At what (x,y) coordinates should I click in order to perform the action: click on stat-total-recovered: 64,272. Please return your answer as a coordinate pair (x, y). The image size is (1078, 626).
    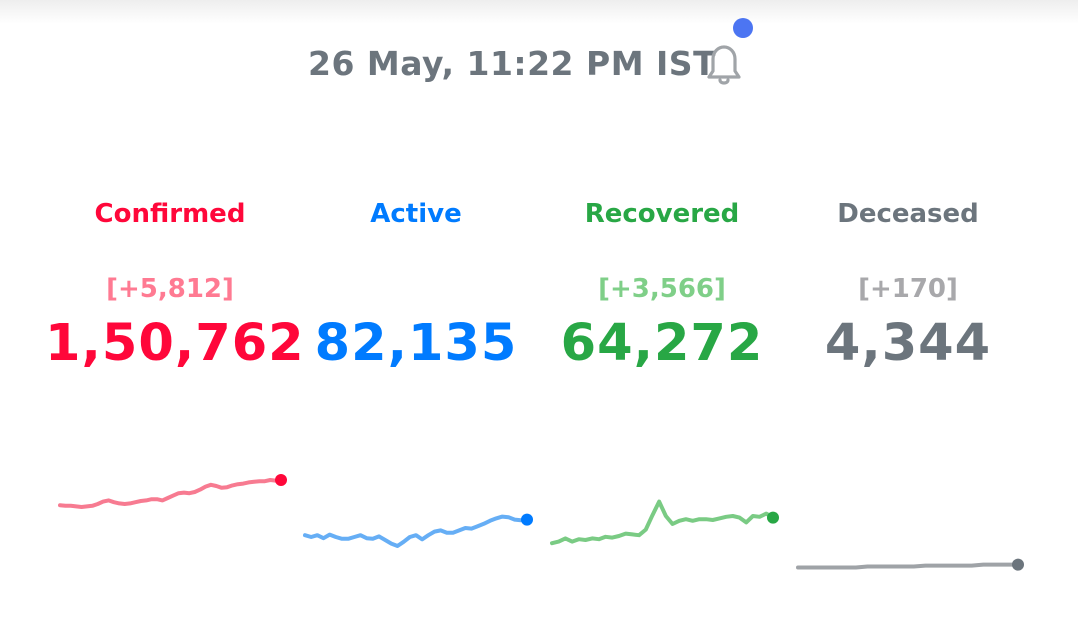
    Looking at the image, I should click on (662, 343).